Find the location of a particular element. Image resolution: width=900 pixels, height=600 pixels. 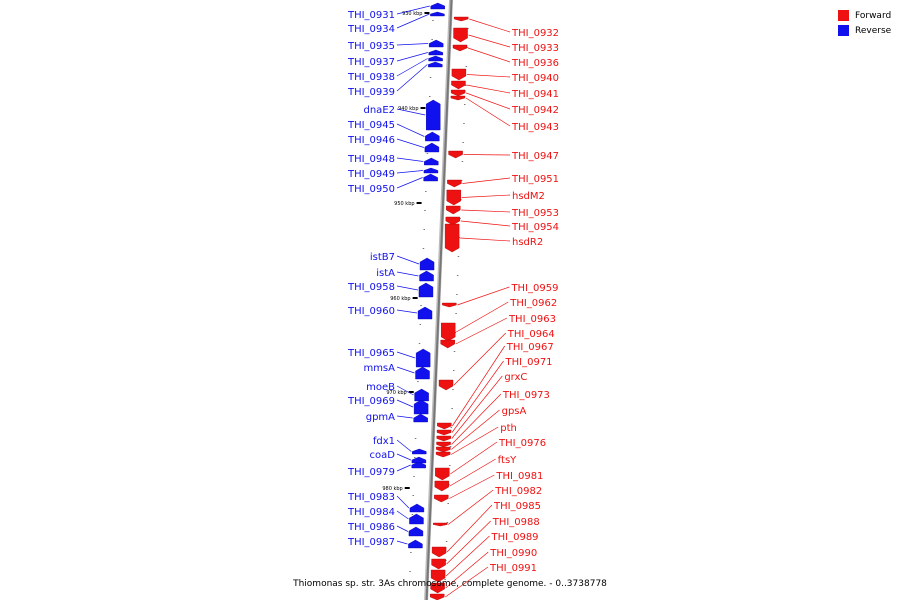

reverse-gene-label: THI_0939 is located at coordinates (371, 92).